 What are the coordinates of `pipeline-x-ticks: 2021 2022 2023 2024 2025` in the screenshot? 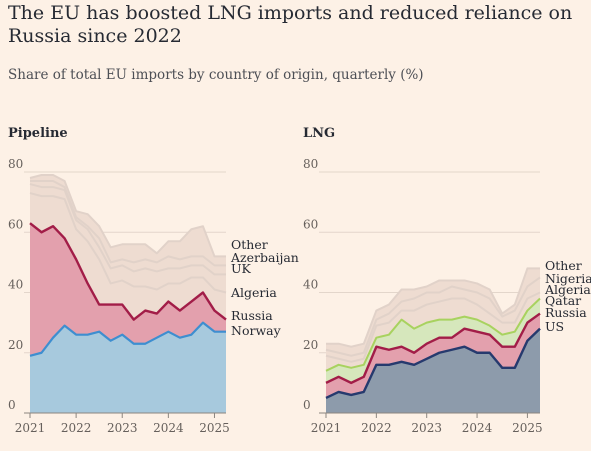 It's located at (122, 424).